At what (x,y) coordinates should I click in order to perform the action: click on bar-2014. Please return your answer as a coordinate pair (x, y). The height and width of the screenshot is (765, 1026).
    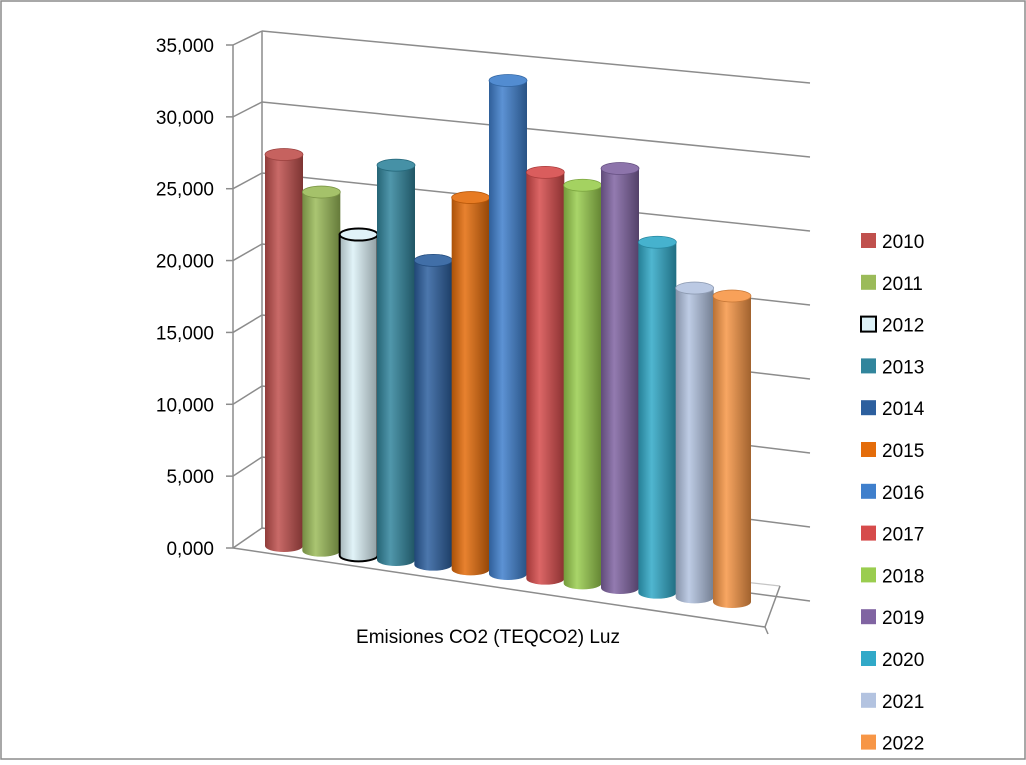
    Looking at the image, I should click on (433, 412).